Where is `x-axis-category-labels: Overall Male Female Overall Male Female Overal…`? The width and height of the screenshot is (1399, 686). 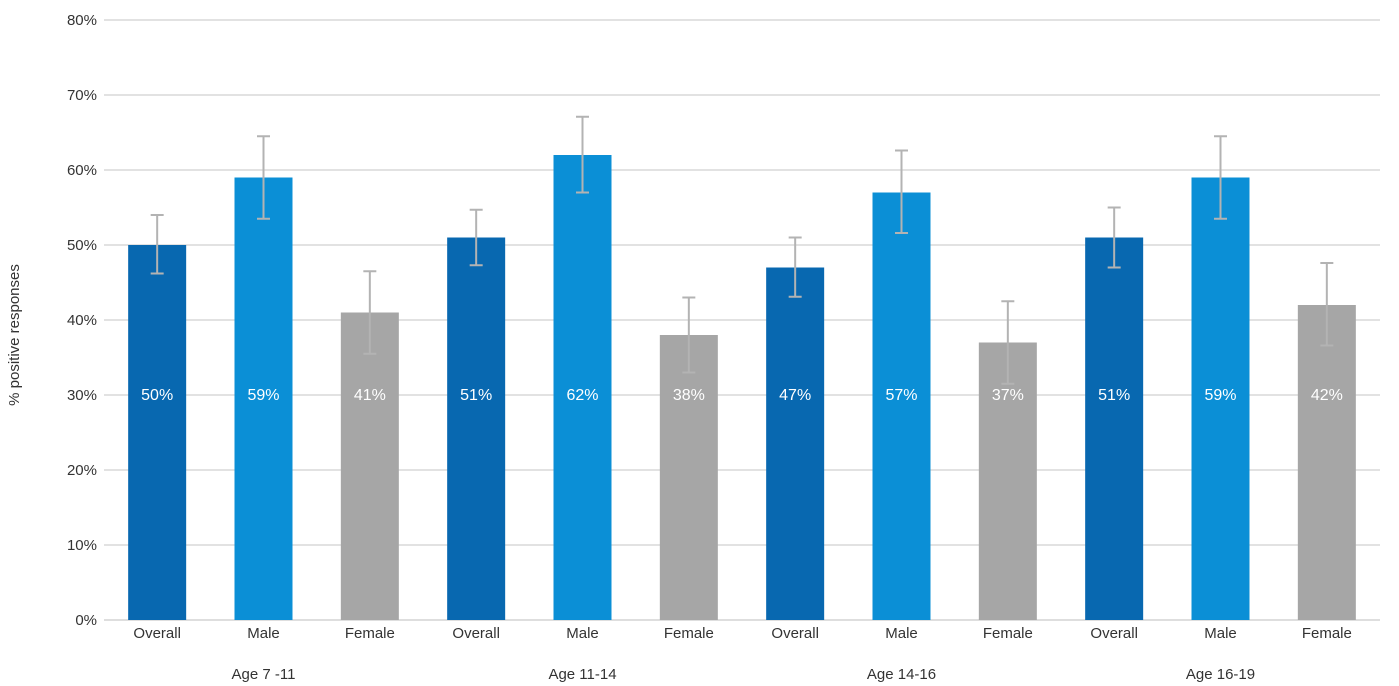
x-axis-category-labels: Overall Male Female Overall Male Female Overal… is located at coordinates (742, 633).